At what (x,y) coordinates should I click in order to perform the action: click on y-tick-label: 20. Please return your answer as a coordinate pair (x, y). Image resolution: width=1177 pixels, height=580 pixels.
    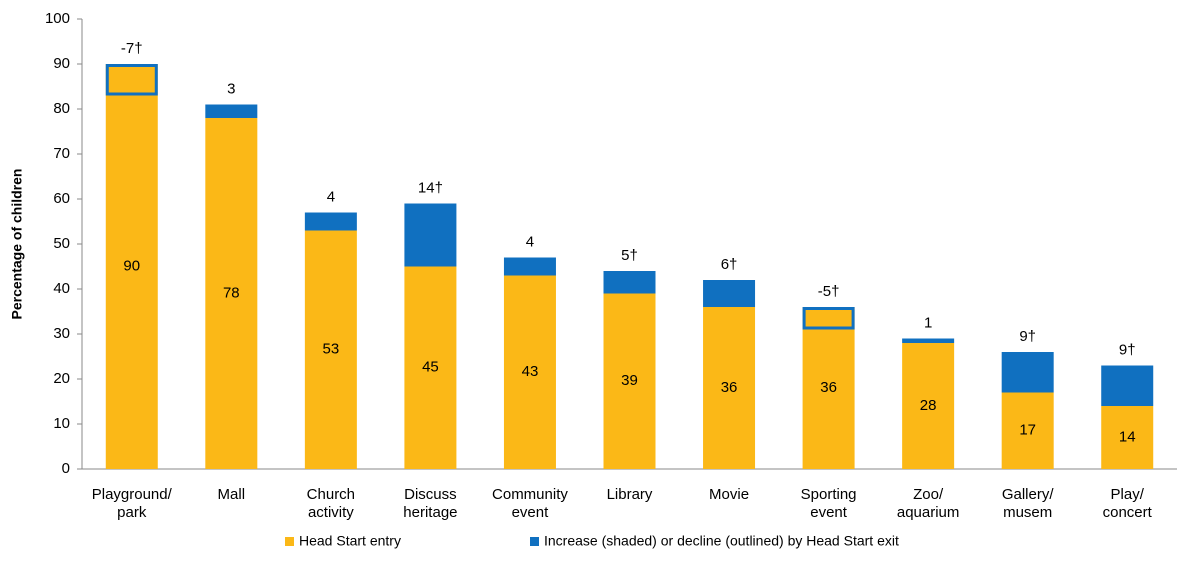
    Looking at the image, I should click on (61, 378).